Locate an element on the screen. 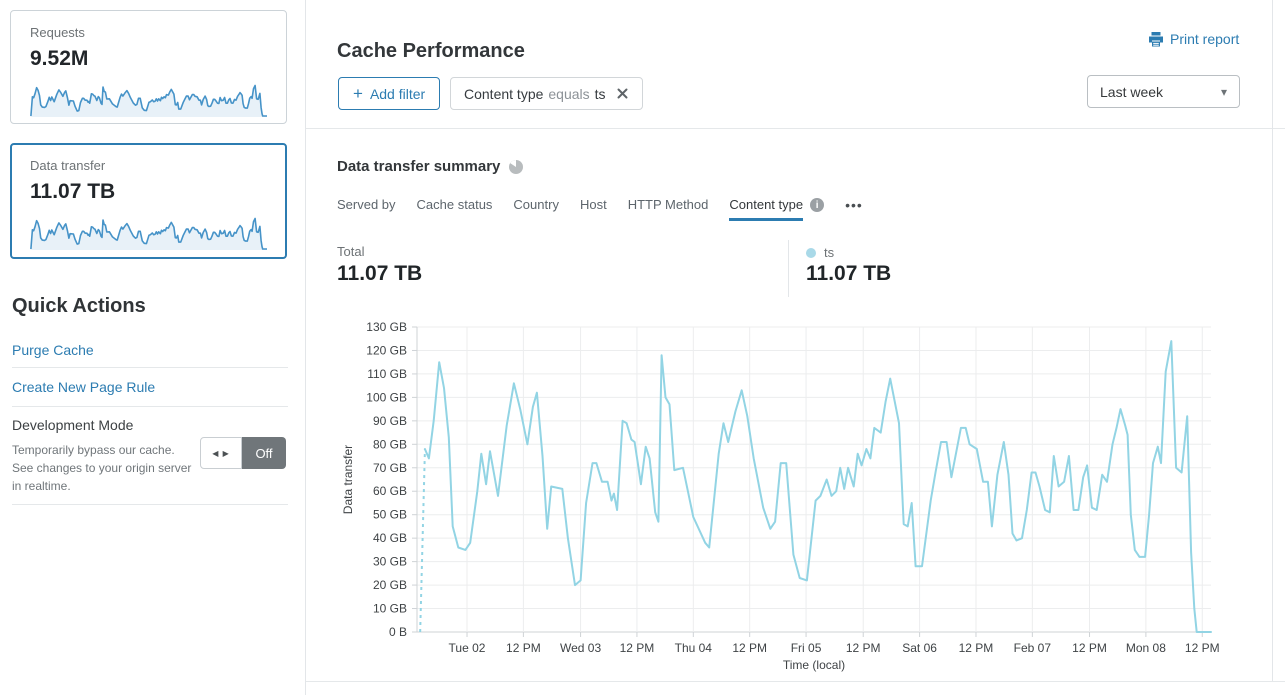  legend-value: 11.07 TB is located at coordinates (849, 273).